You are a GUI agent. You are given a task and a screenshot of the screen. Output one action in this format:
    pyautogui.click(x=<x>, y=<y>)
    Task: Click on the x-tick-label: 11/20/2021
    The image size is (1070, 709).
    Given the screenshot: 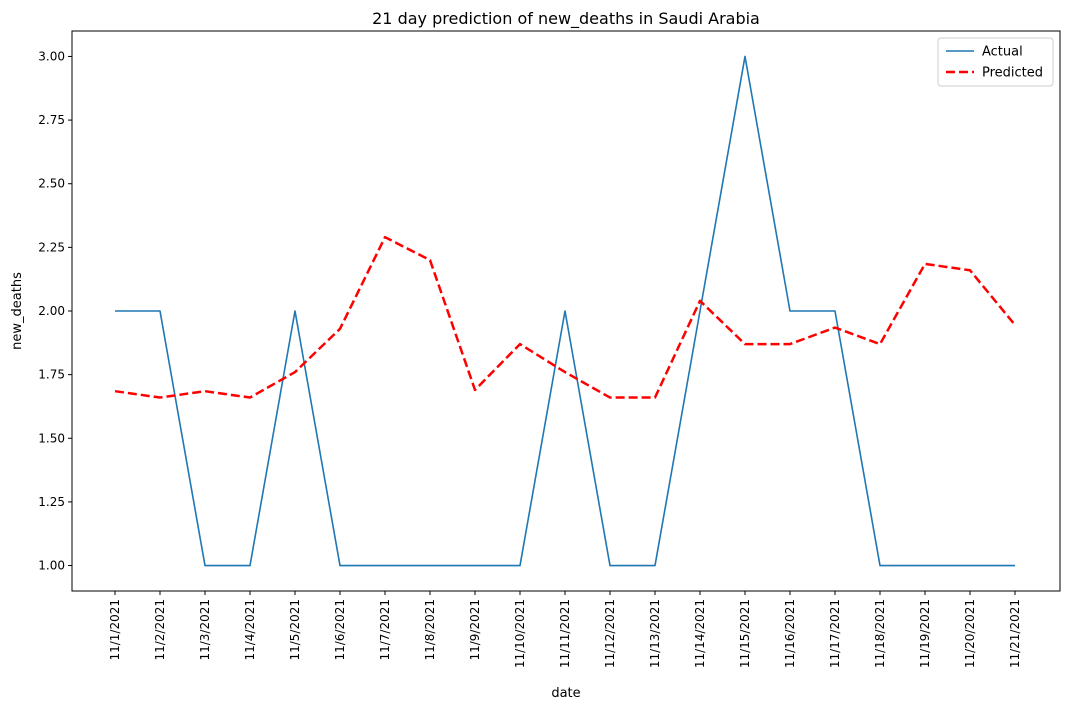 What is the action you would take?
    pyautogui.click(x=970, y=633)
    